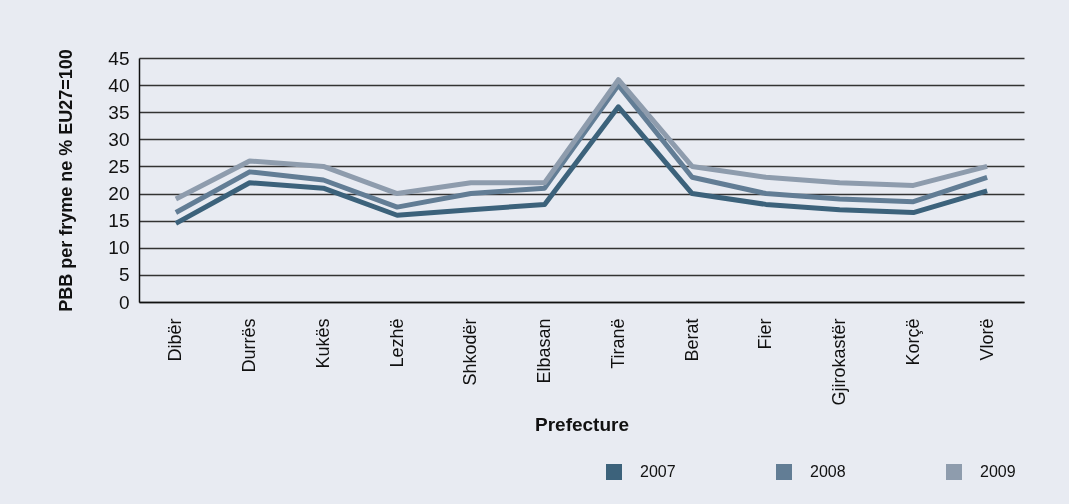 The image size is (1069, 504). What do you see at coordinates (396, 343) in the screenshot?
I see `x-tick-label: Lezhë` at bounding box center [396, 343].